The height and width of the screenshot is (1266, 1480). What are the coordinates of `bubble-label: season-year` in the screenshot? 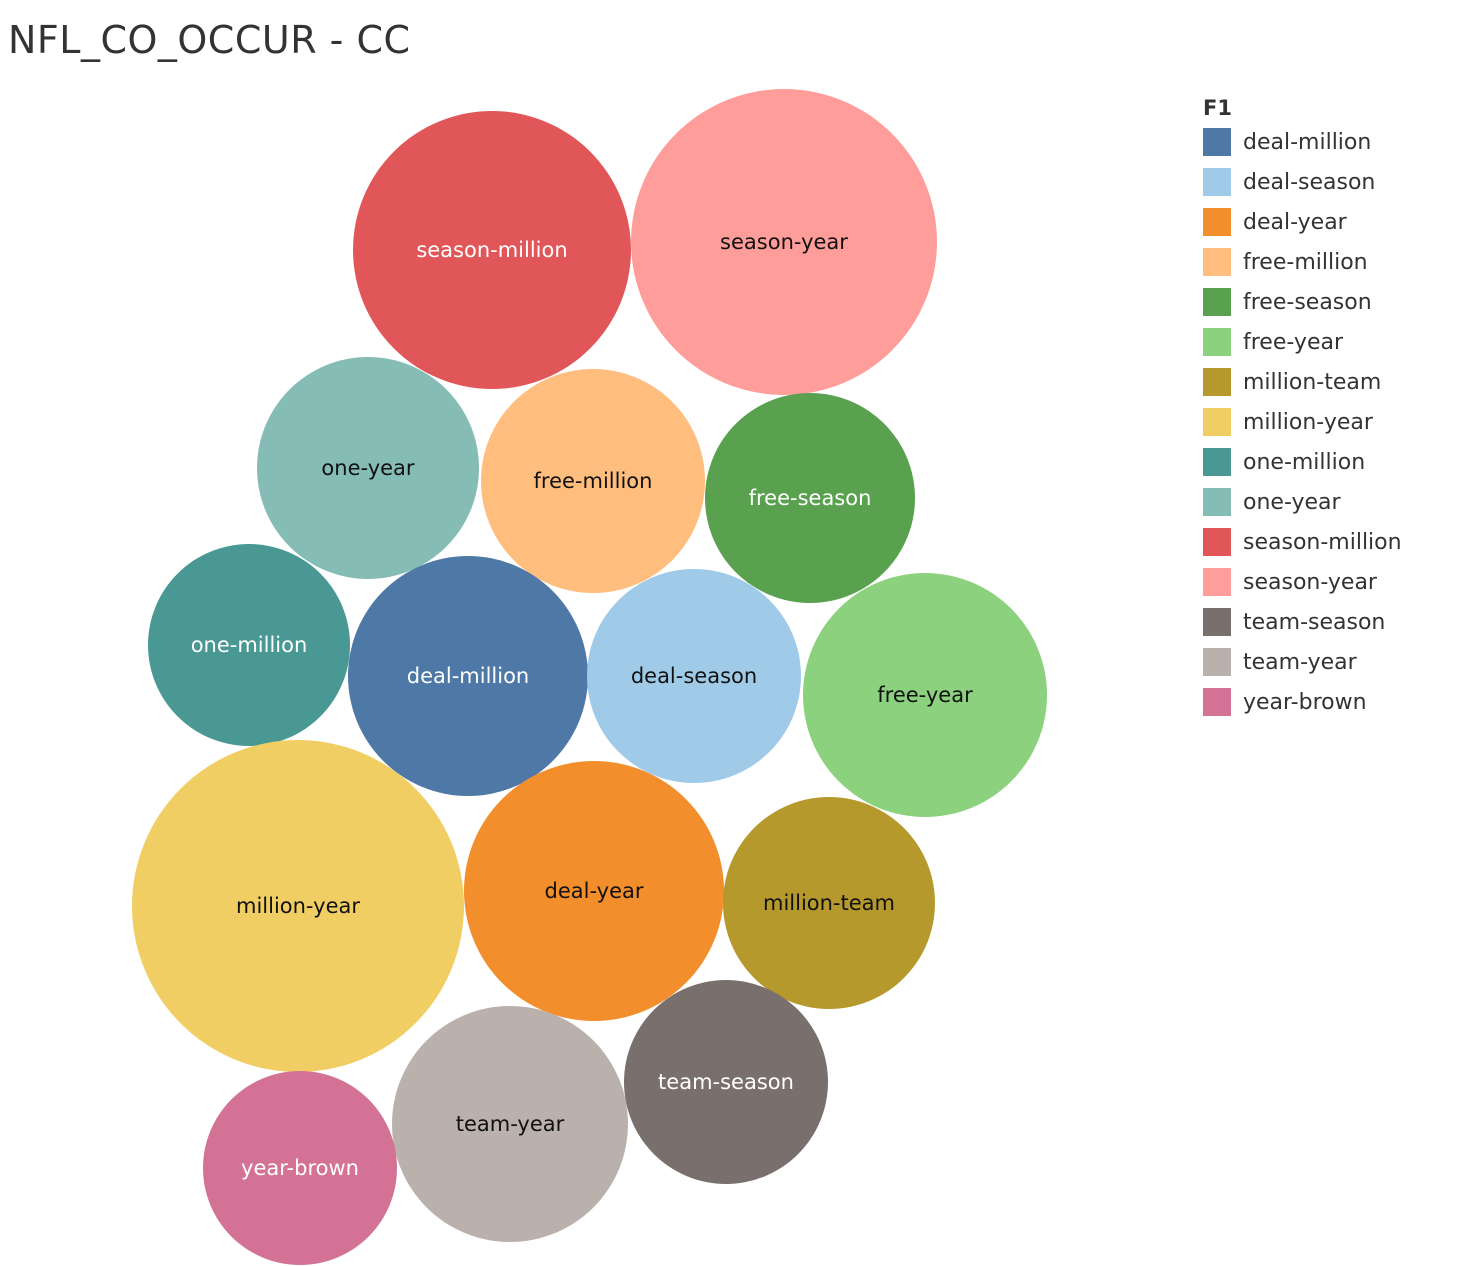 It's located at (784, 242).